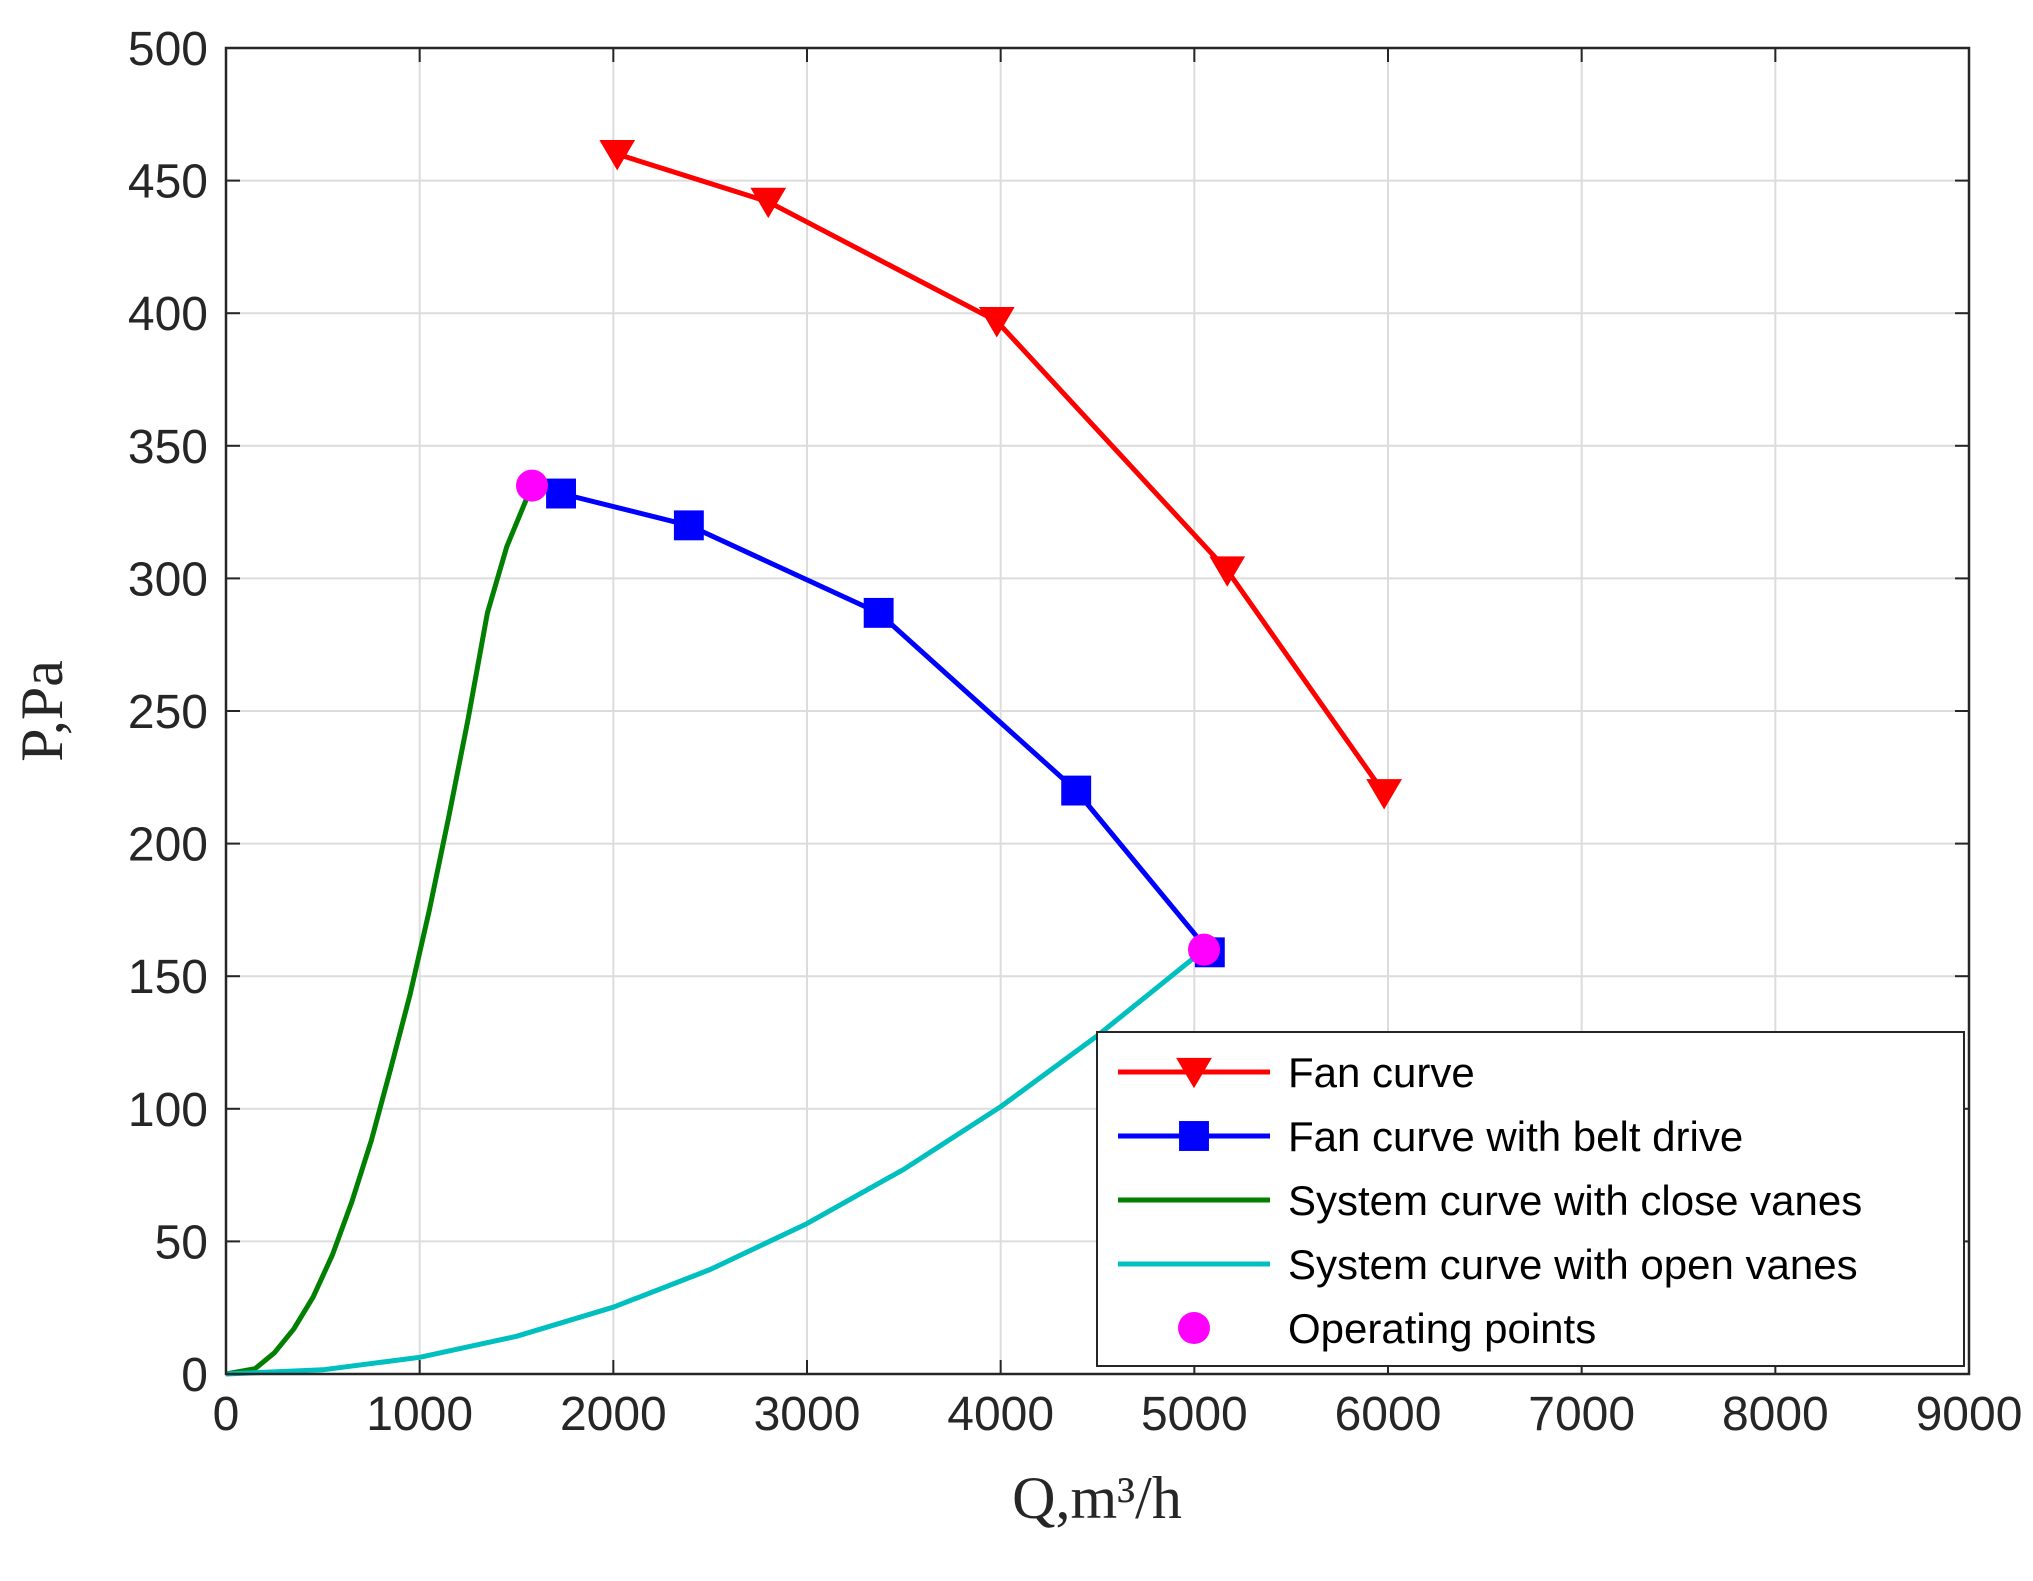  I want to click on legend-item: Fan curve, so click(1296, 1072).